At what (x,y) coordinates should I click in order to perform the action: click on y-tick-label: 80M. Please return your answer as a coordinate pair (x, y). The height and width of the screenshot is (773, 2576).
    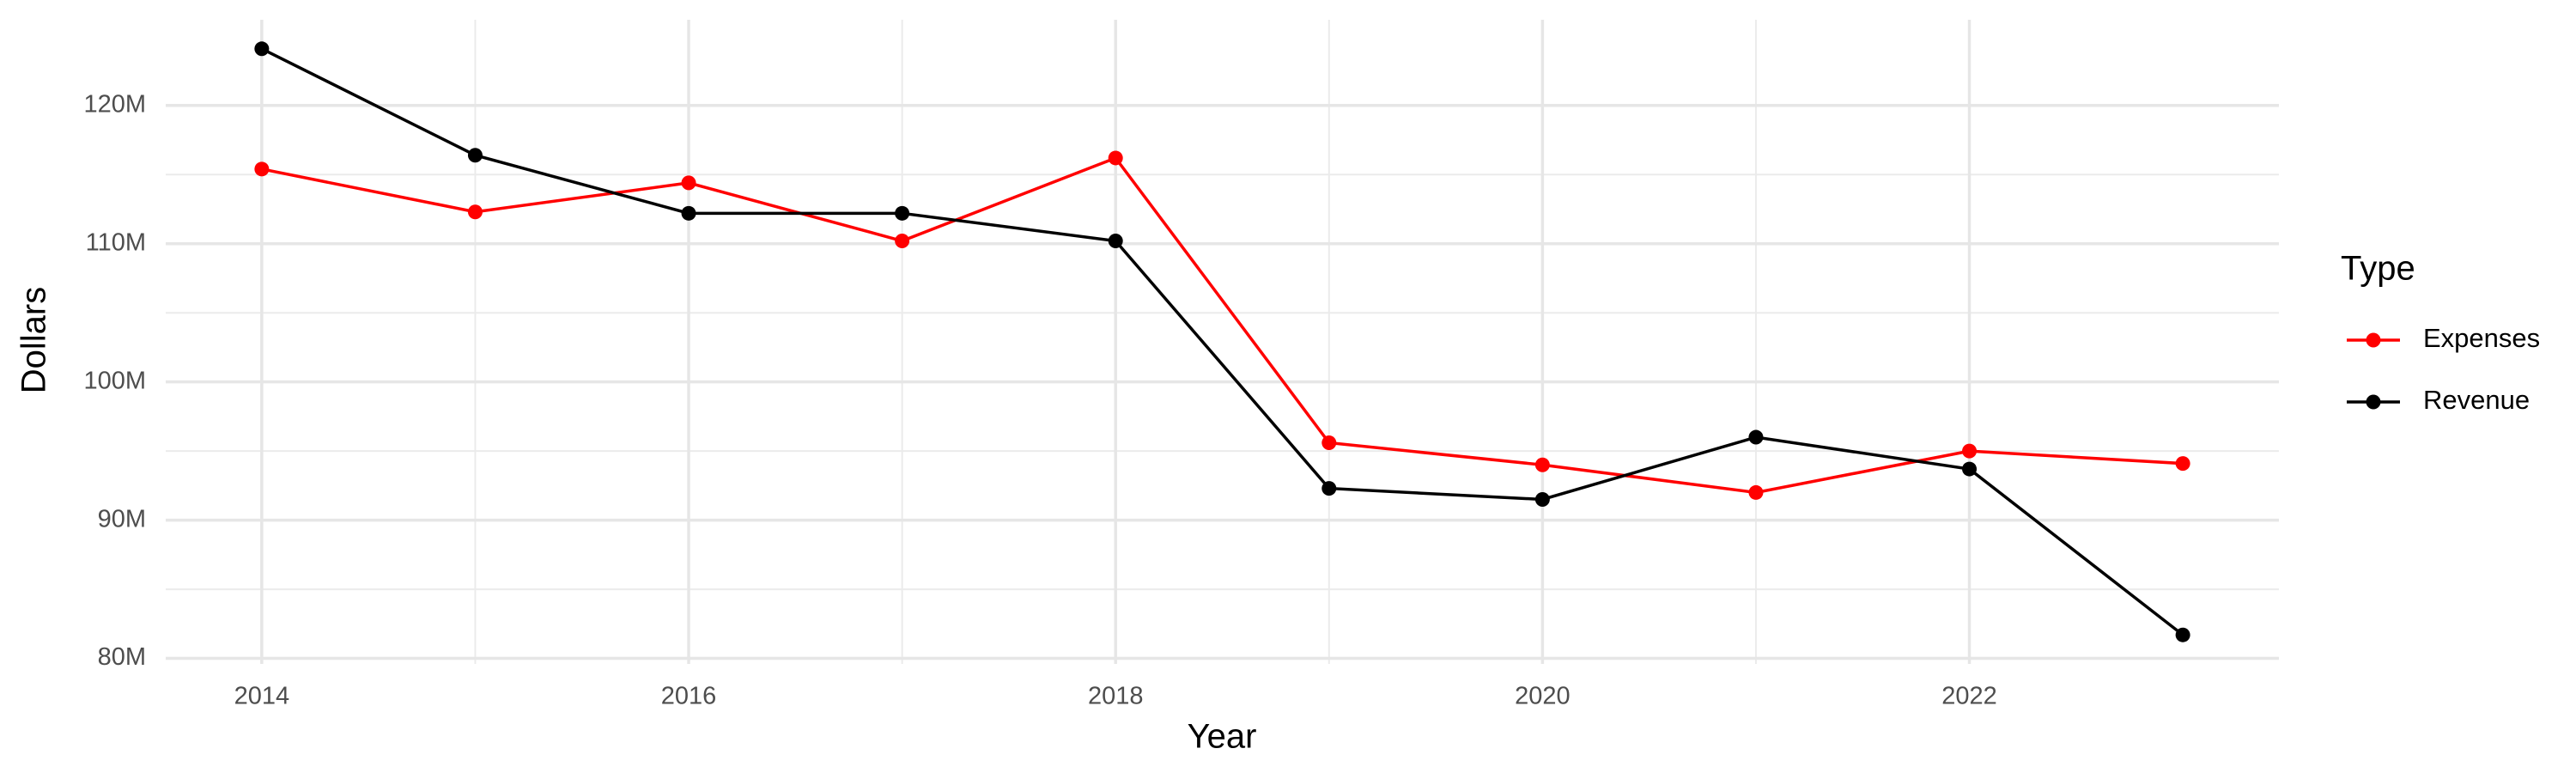
    Looking at the image, I should click on (122, 657).